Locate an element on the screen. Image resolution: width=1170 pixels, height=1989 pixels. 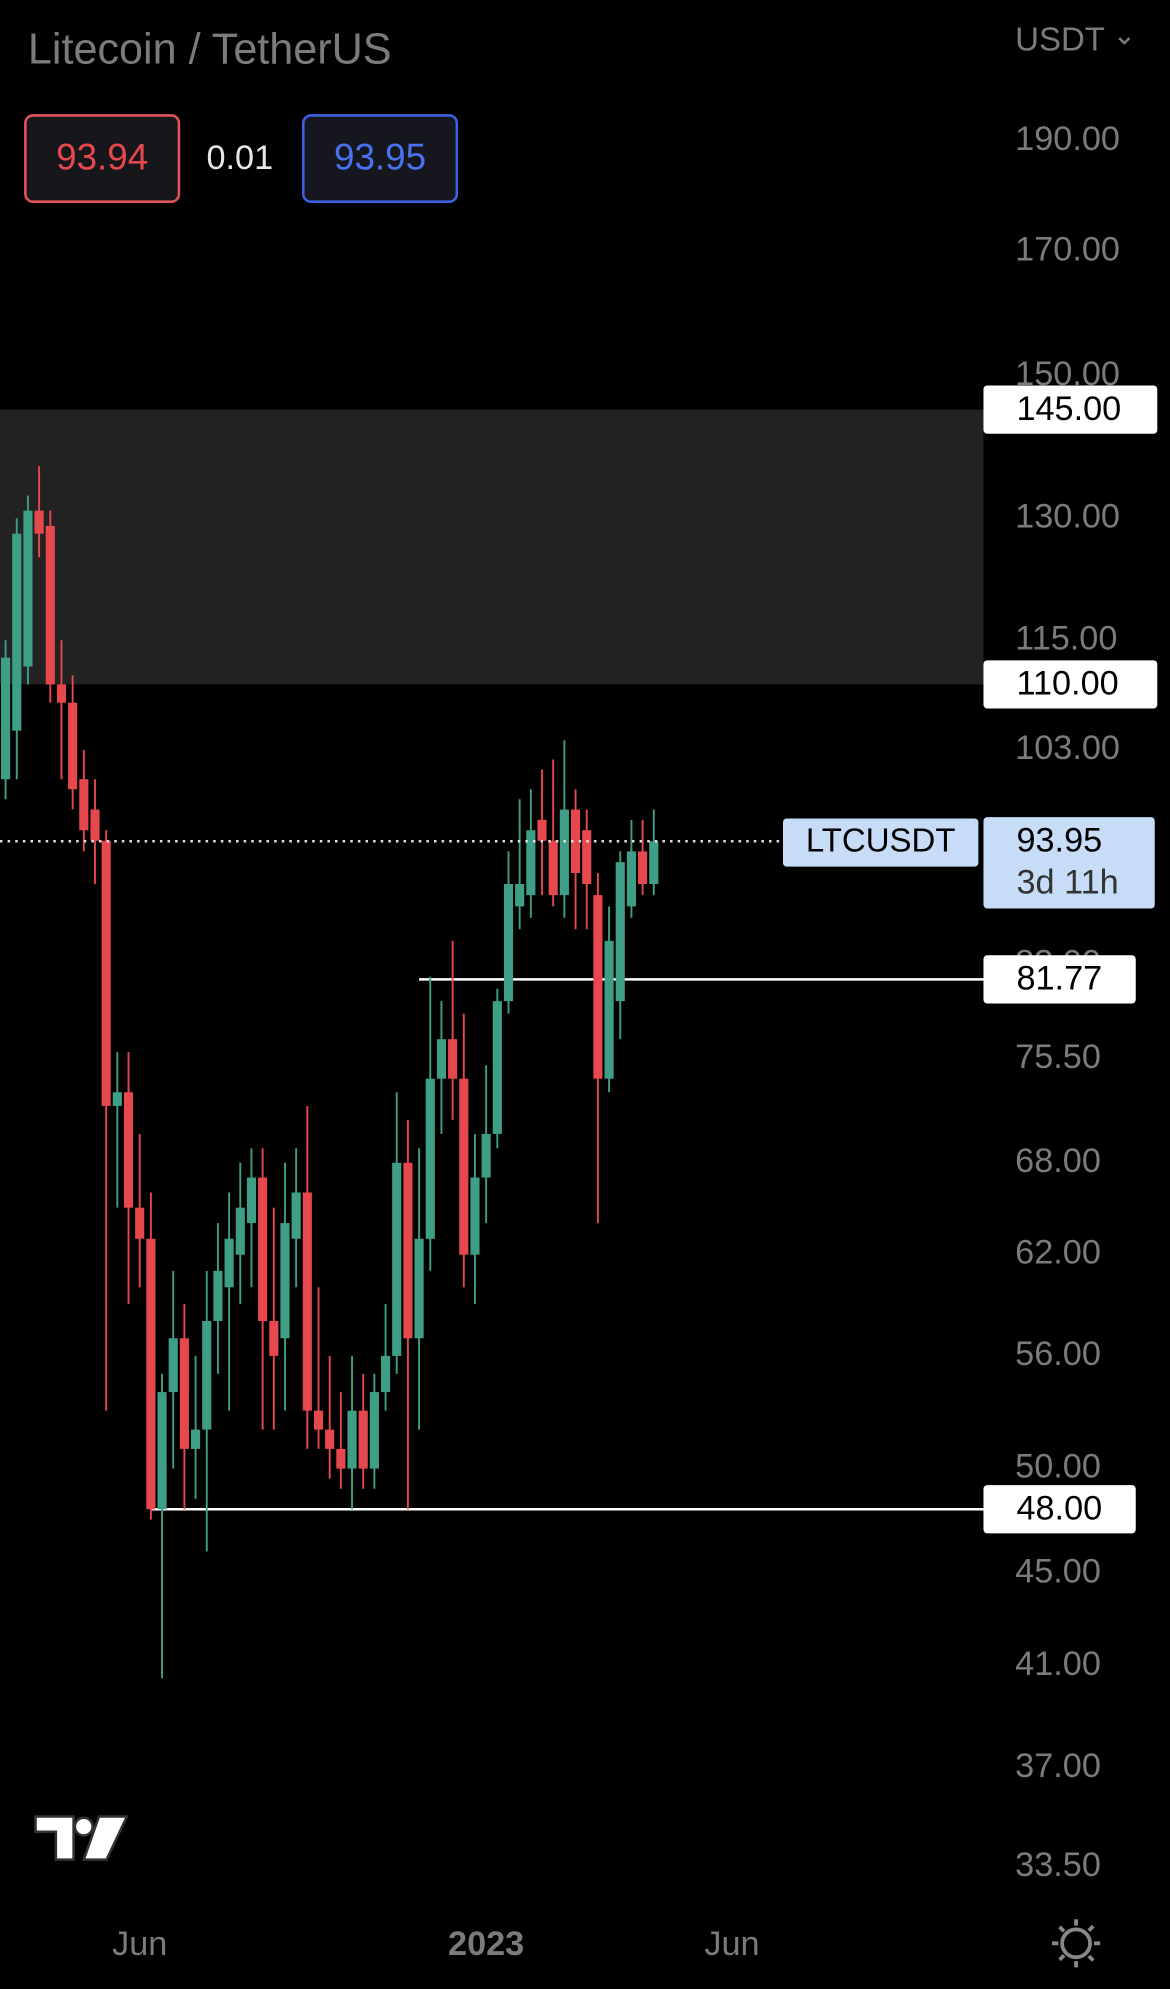
last-price-box is located at coordinates (1069, 863).